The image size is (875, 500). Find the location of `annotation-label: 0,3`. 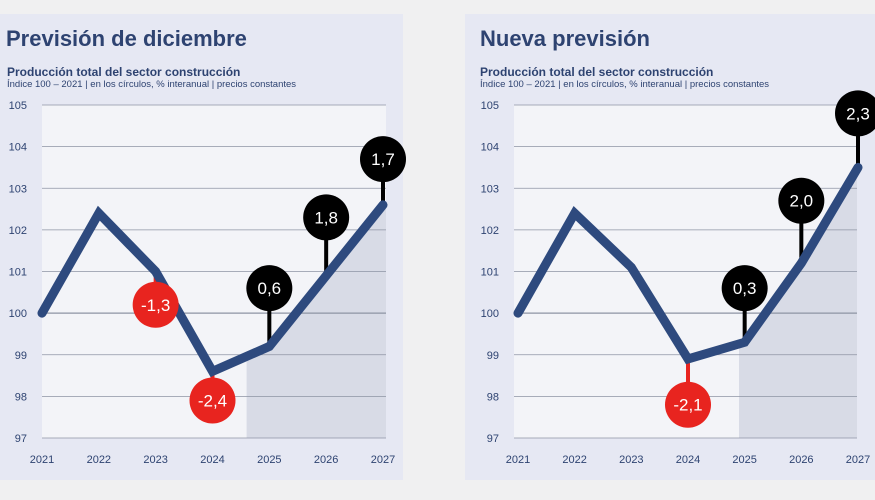

annotation-label: 0,3 is located at coordinates (745, 288).